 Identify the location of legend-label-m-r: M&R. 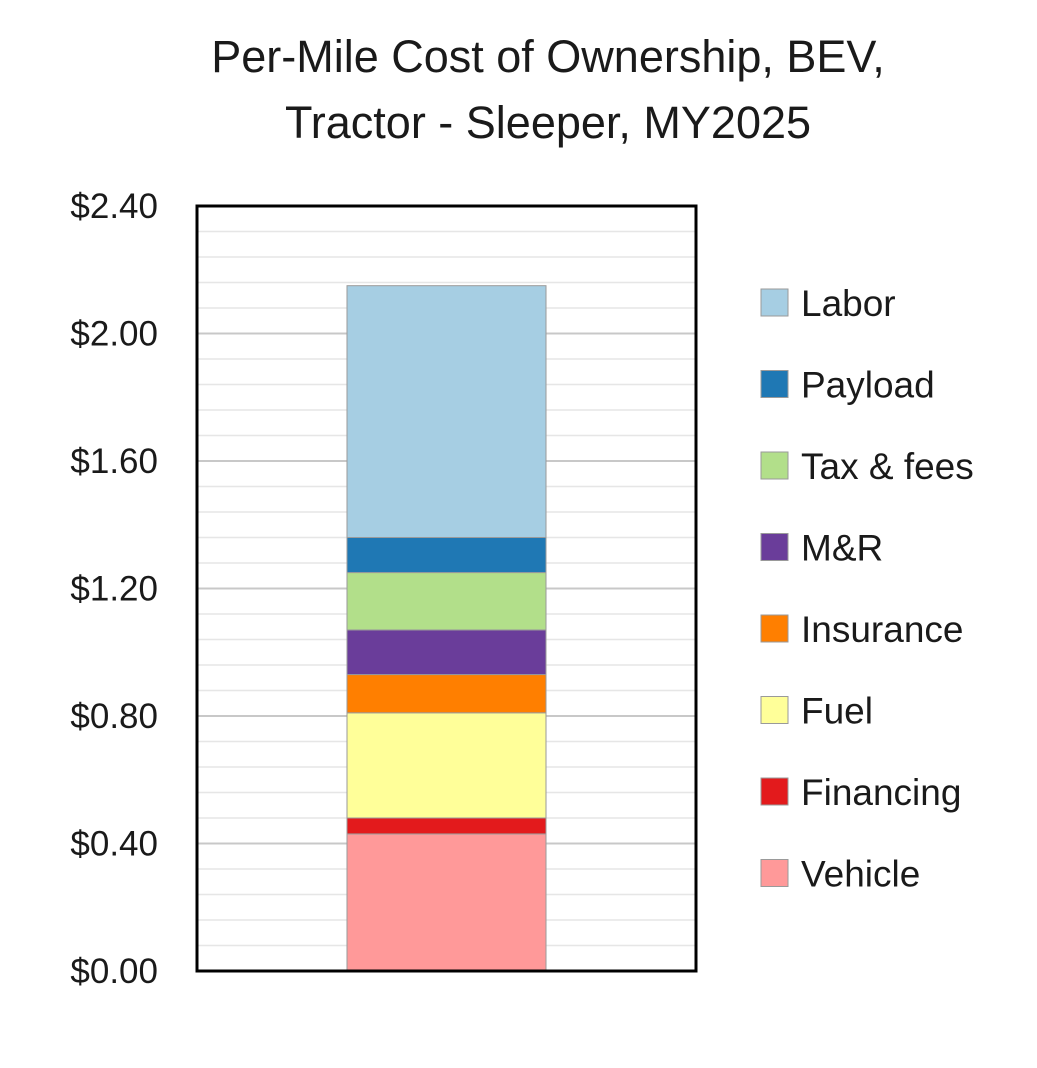
(842, 548).